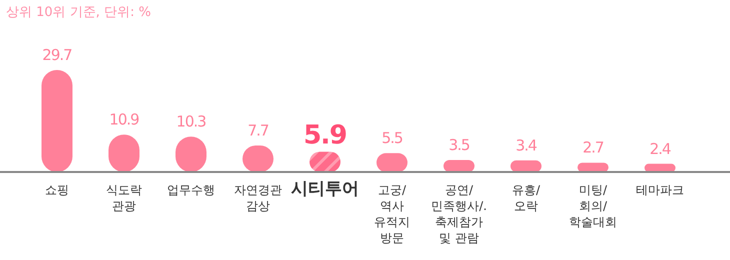  What do you see at coordinates (57, 55) in the screenshot?
I see `data-label: 29.7` at bounding box center [57, 55].